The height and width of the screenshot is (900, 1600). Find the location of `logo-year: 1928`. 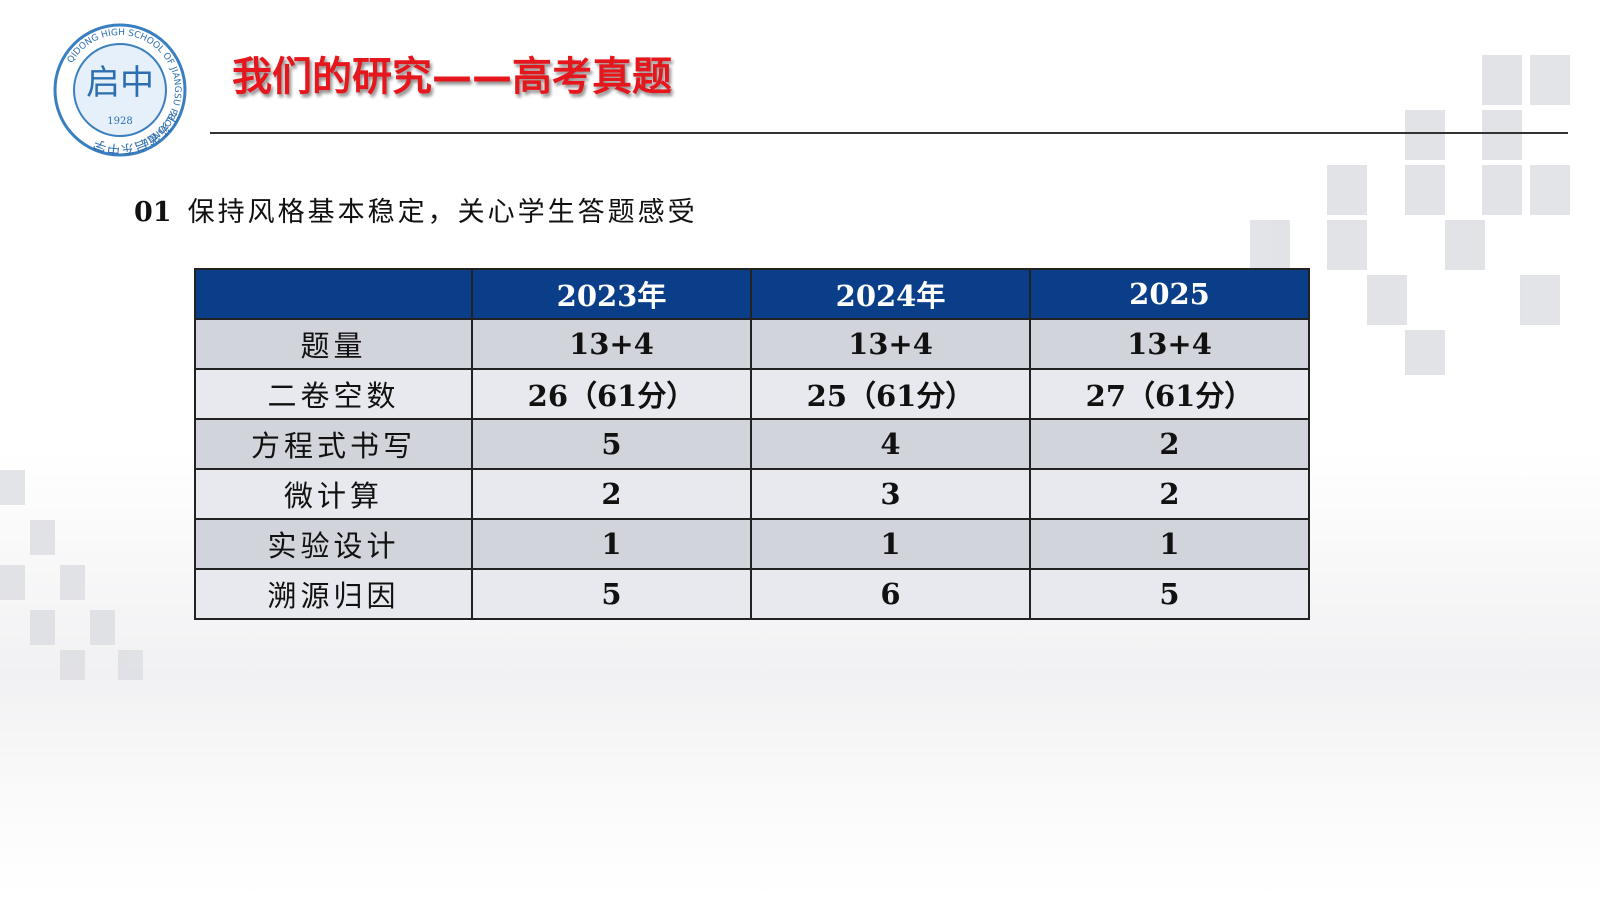

logo-year: 1928 is located at coordinates (119, 121).